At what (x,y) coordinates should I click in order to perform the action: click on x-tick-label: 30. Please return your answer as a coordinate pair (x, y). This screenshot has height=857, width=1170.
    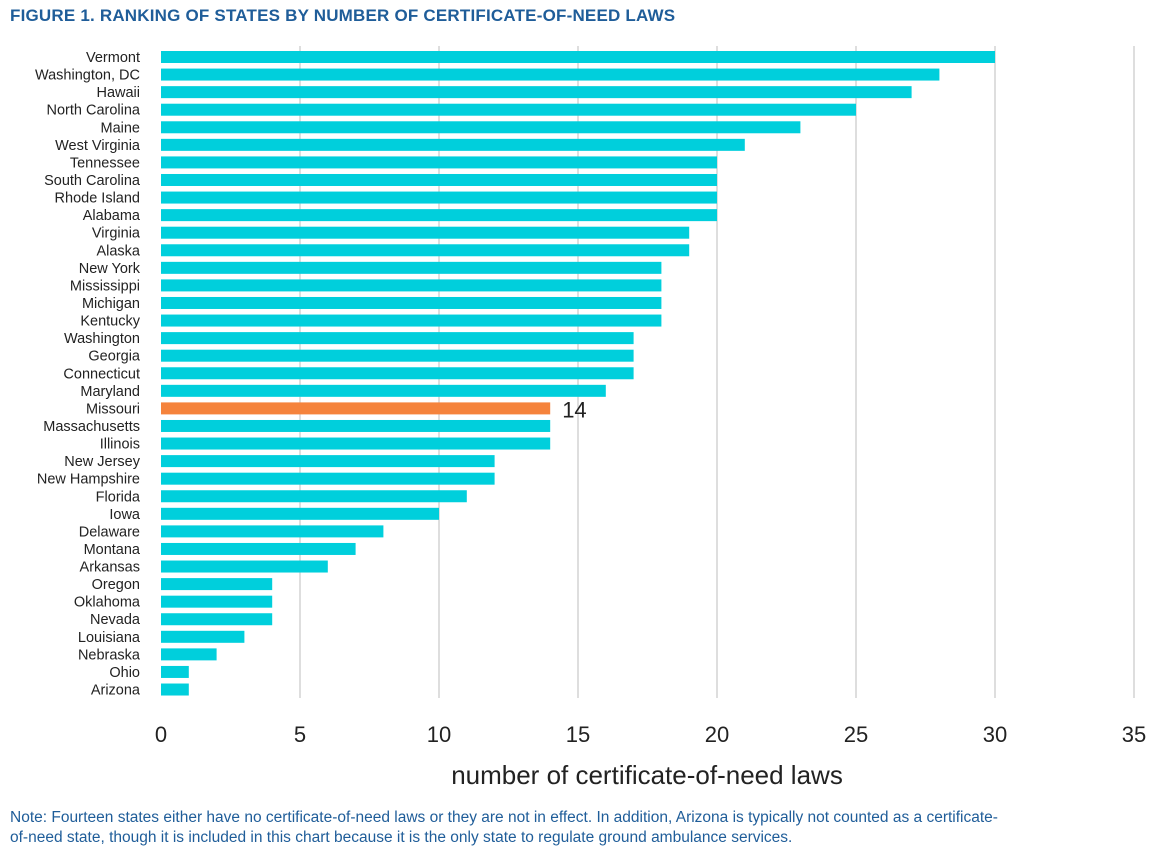
    Looking at the image, I should click on (995, 734).